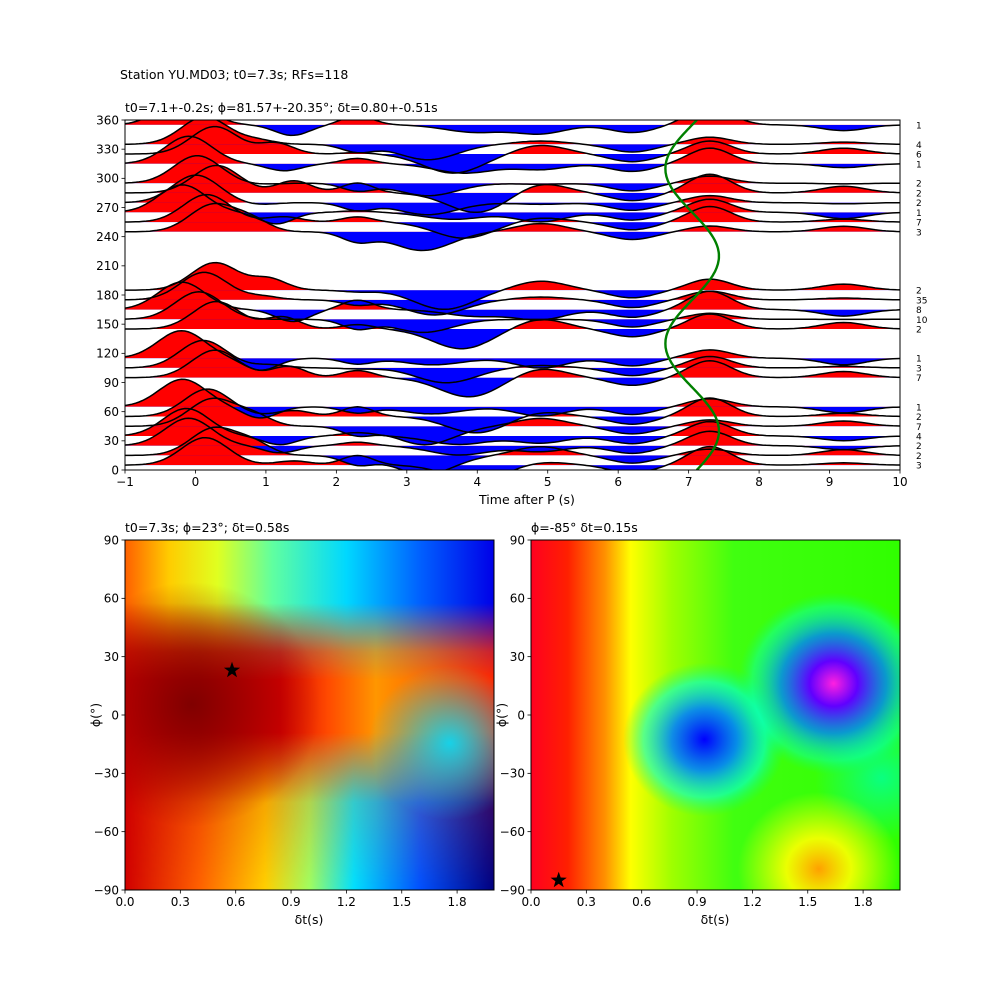  I want to click on left-y-tick-label: 30, so click(111, 657).